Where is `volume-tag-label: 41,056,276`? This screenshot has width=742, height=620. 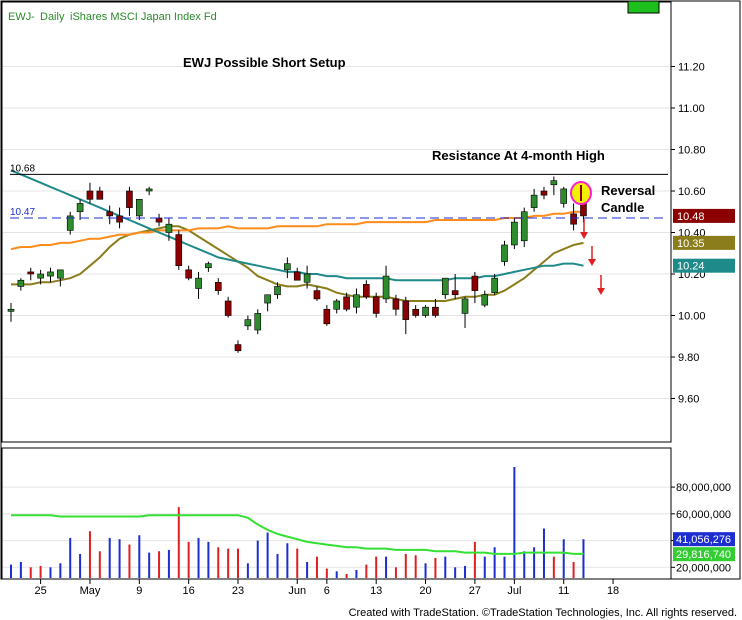 volume-tag-label: 41,056,276 is located at coordinates (703, 540).